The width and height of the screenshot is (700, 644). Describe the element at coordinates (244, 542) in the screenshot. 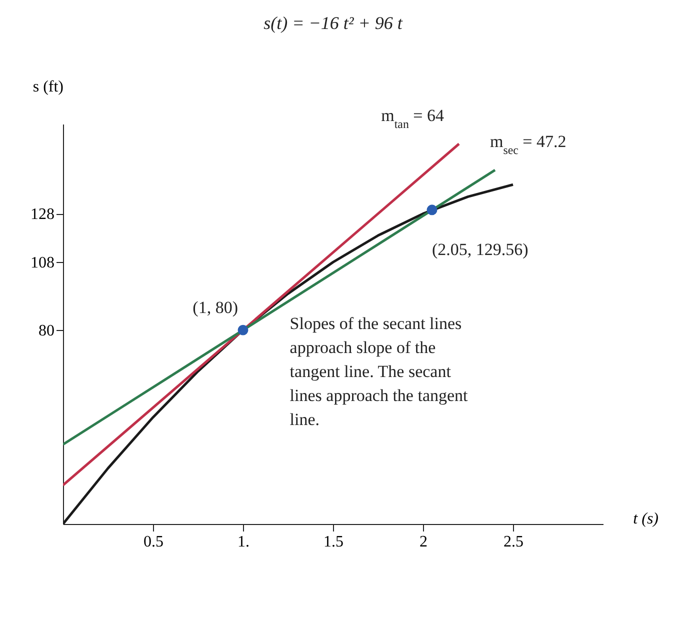

I see `x-tick-label: 1.` at that location.